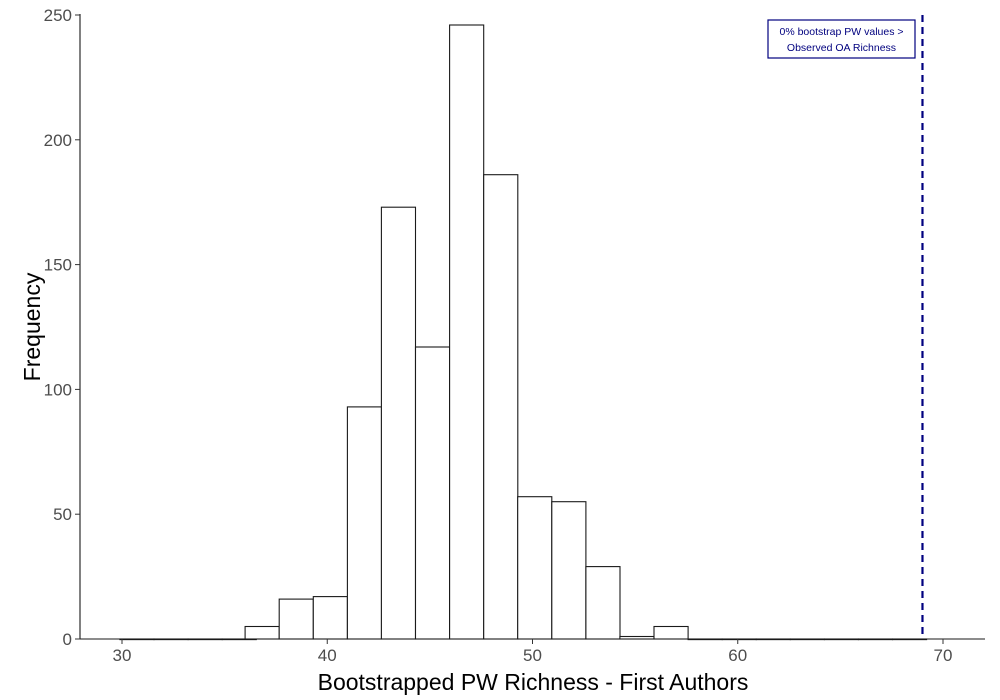 The width and height of the screenshot is (1000, 700). Describe the element at coordinates (122, 655) in the screenshot. I see `x-tick-label: 30` at that location.